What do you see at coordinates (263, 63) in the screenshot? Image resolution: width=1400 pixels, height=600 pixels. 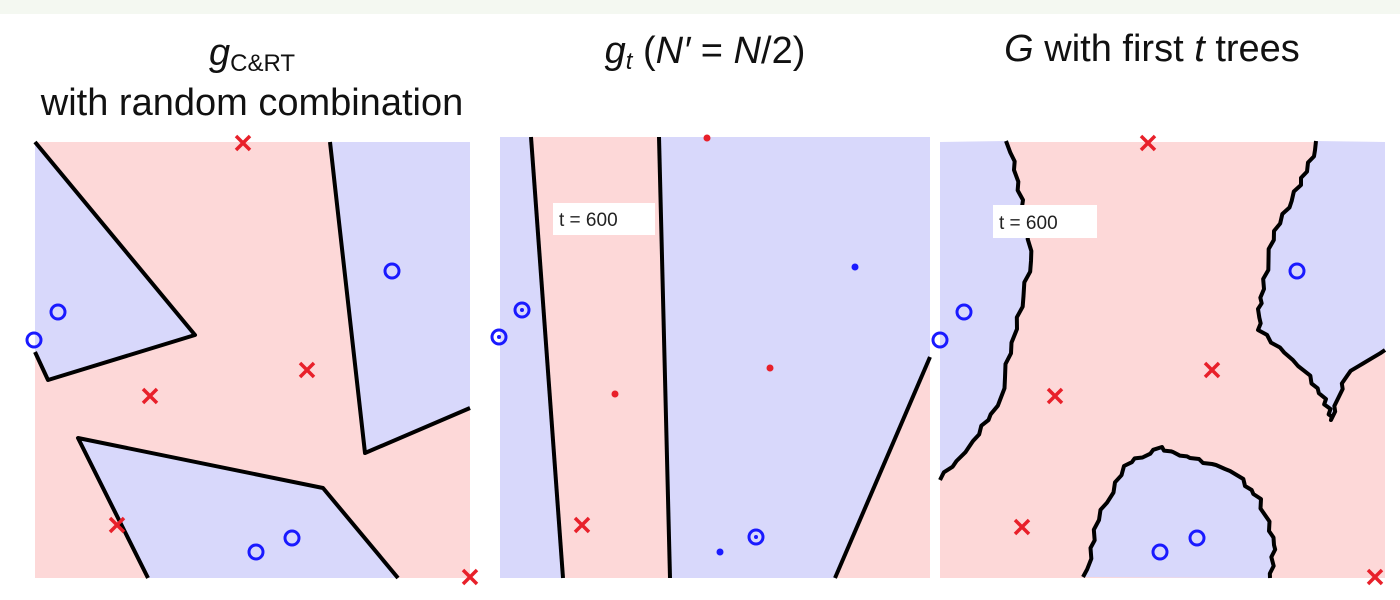 I see `title-subscript: C&RT` at bounding box center [263, 63].